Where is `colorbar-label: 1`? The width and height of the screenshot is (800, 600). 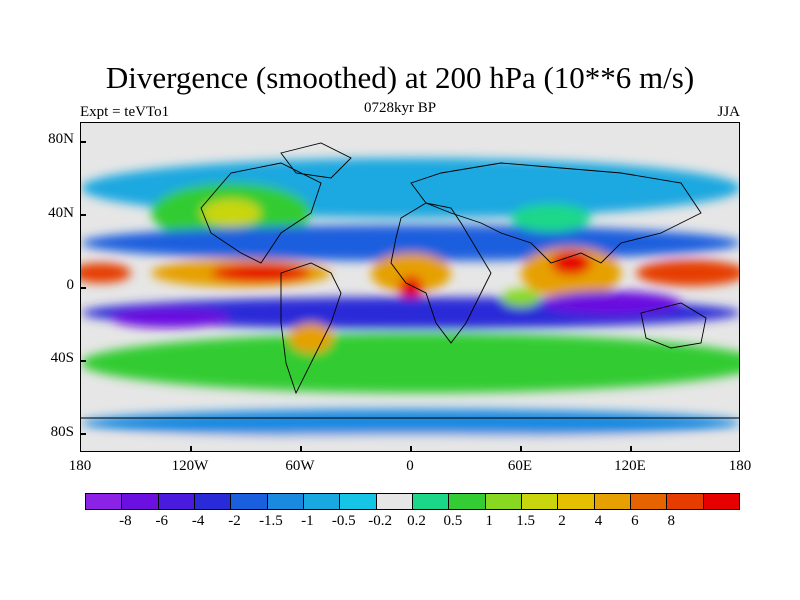 colorbar-label: 1 is located at coordinates (489, 521).